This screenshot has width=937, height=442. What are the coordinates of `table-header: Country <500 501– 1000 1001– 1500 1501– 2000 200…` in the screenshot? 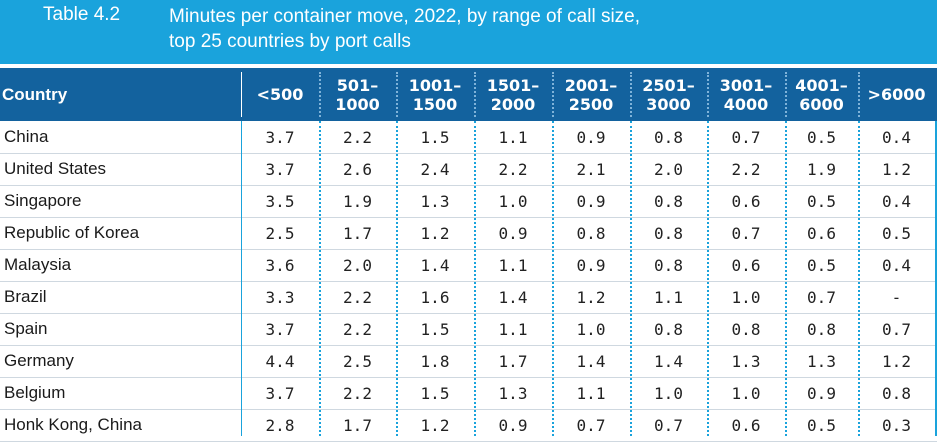 It's located at (468, 94).